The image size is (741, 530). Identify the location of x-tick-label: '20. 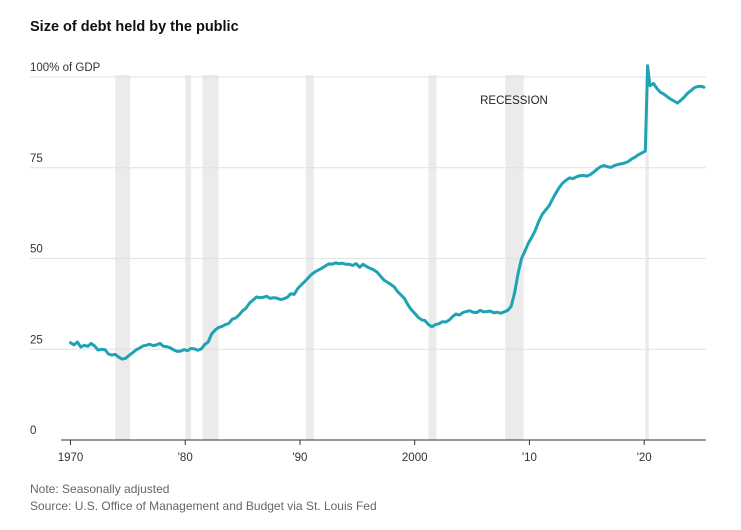
(644, 458).